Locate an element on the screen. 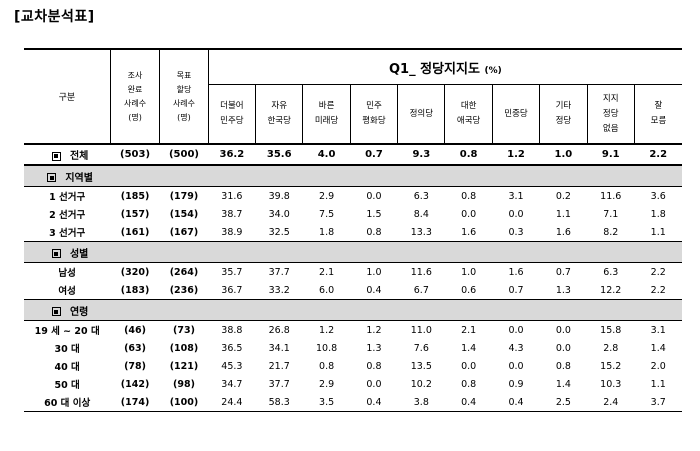 The image size is (700, 451). party-header-cell: 정의당 is located at coordinates (421, 114).